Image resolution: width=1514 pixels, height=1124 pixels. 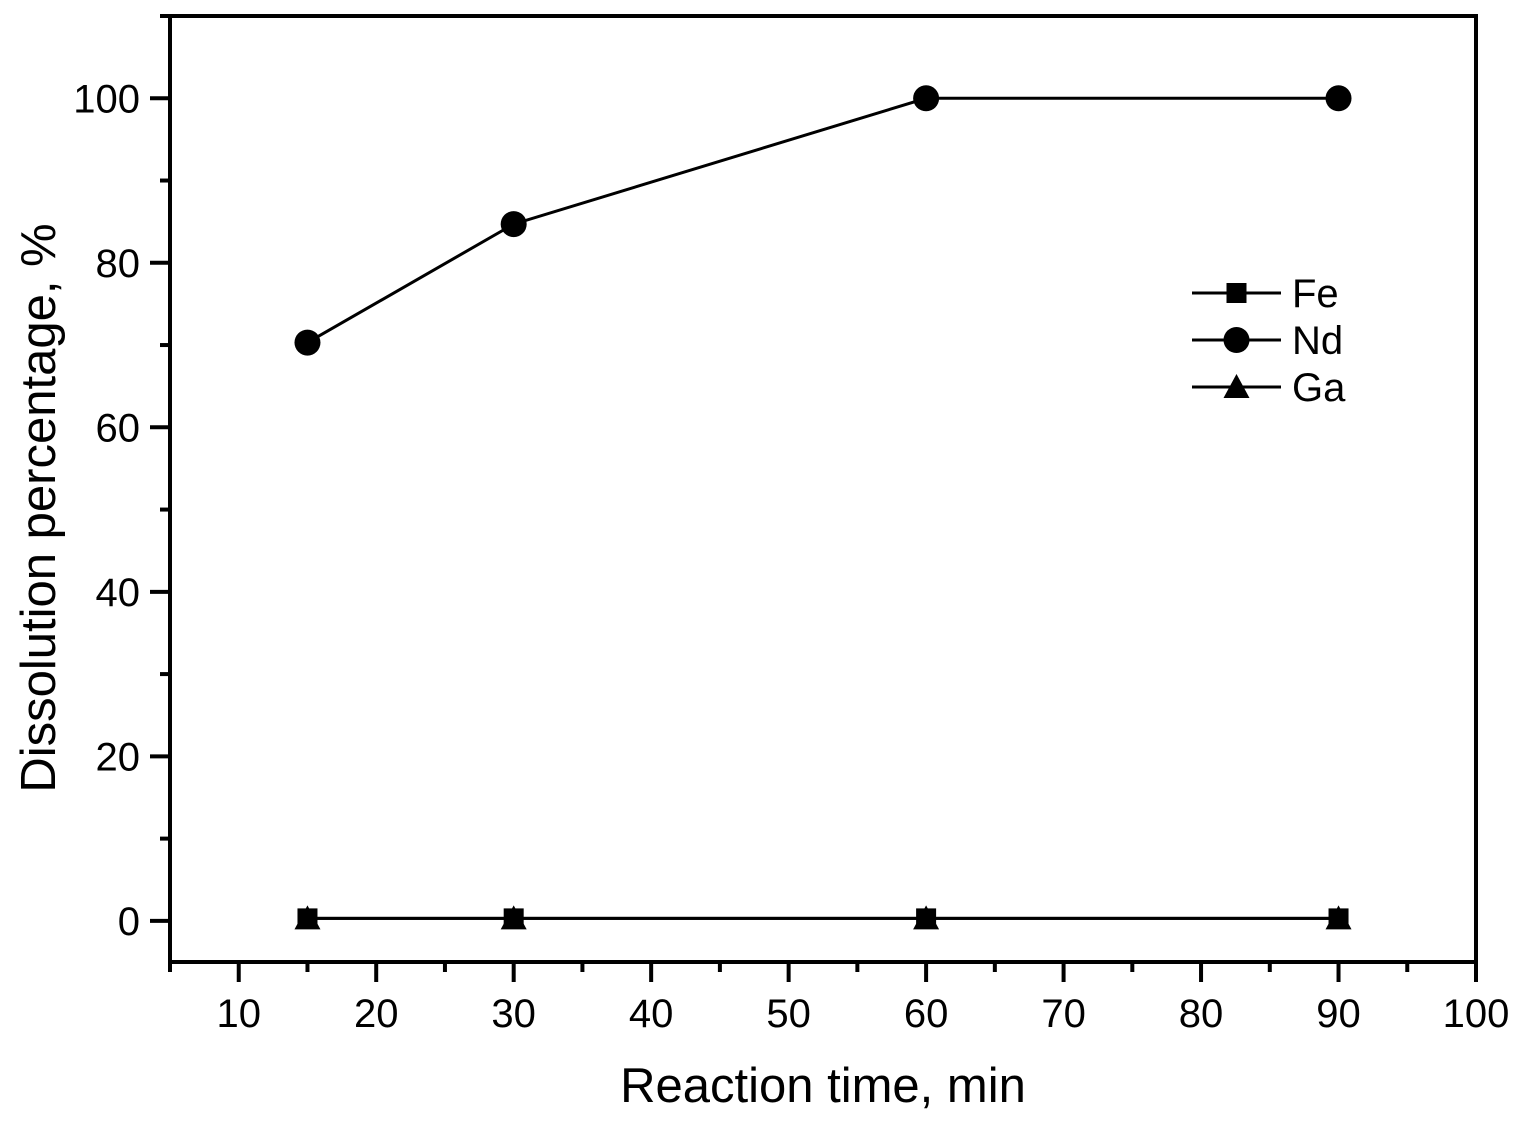 What do you see at coordinates (39, 507) in the screenshot?
I see `y-axis-title: Dissolution percentage, %` at bounding box center [39, 507].